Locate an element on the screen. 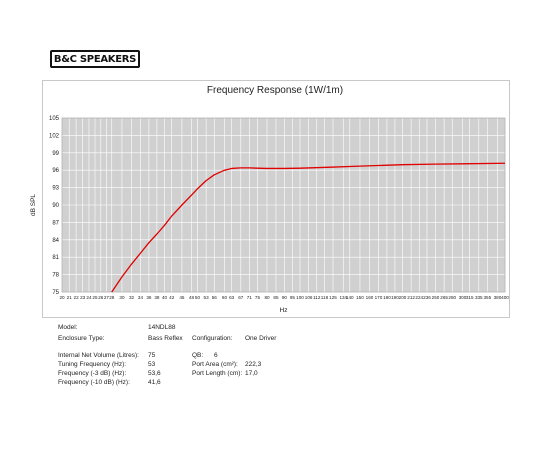 The image size is (550, 450). x-tick-label: 134 is located at coordinates (343, 297).